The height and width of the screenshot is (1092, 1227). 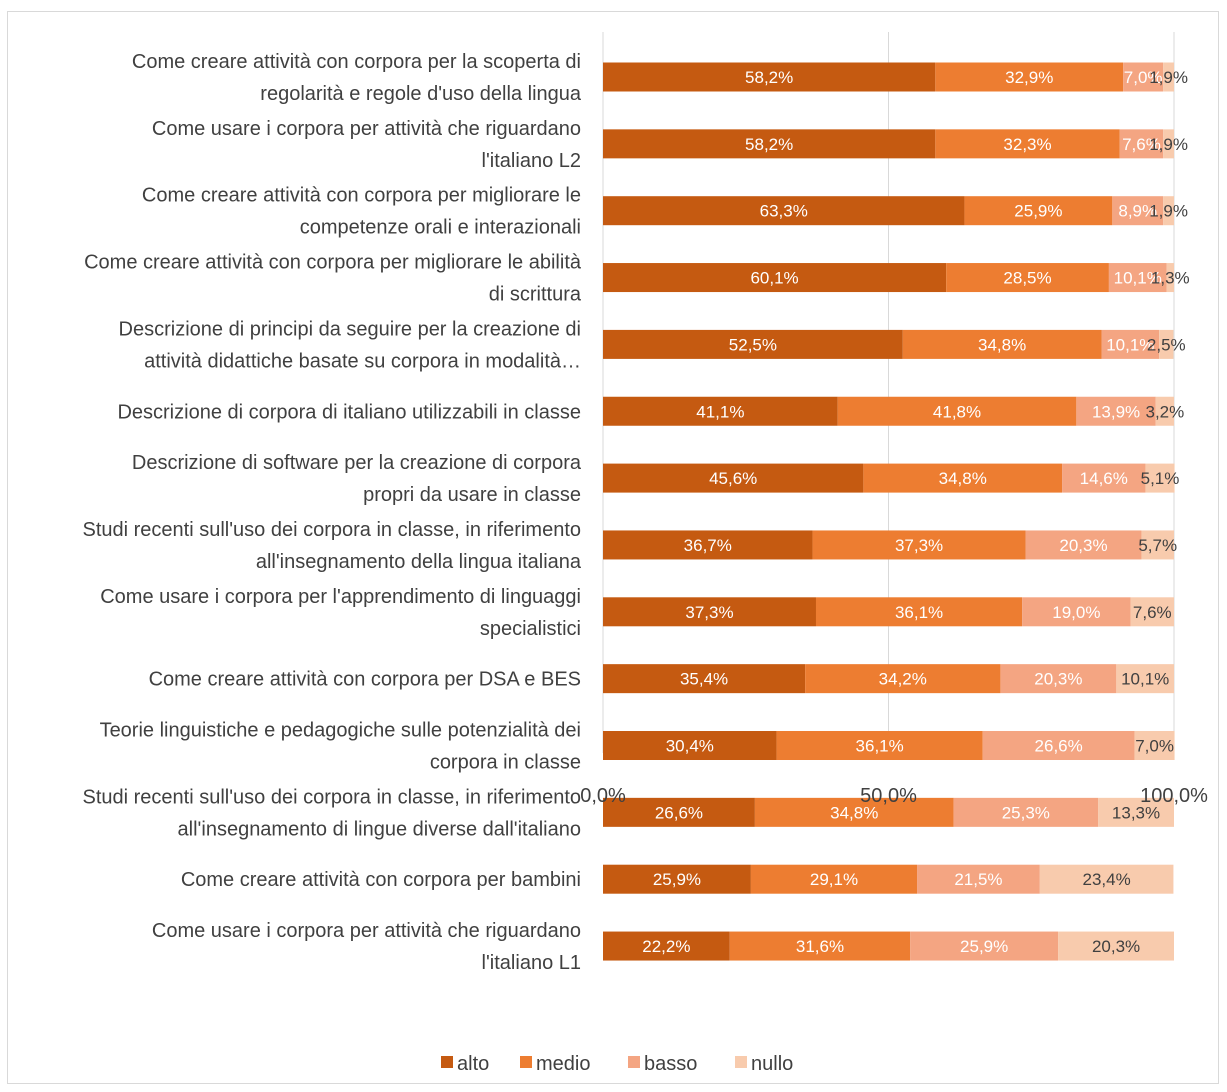 What do you see at coordinates (447, 1062) in the screenshot?
I see `legend-swatch-alto` at bounding box center [447, 1062].